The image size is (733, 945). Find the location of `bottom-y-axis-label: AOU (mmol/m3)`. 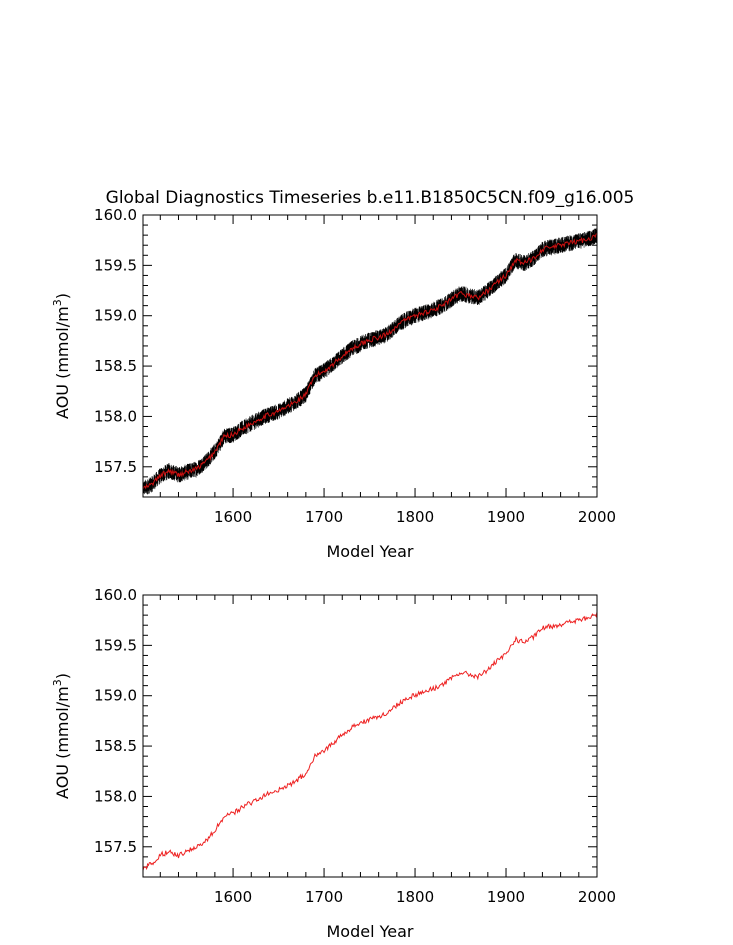

bottom-y-axis-label: AOU (mmol/m3) is located at coordinates (61, 736).